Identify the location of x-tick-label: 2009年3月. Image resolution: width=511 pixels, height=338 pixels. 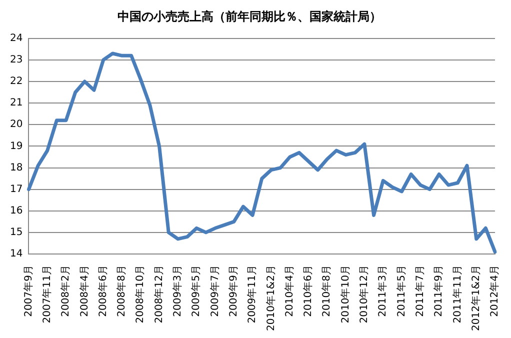
(178, 291).